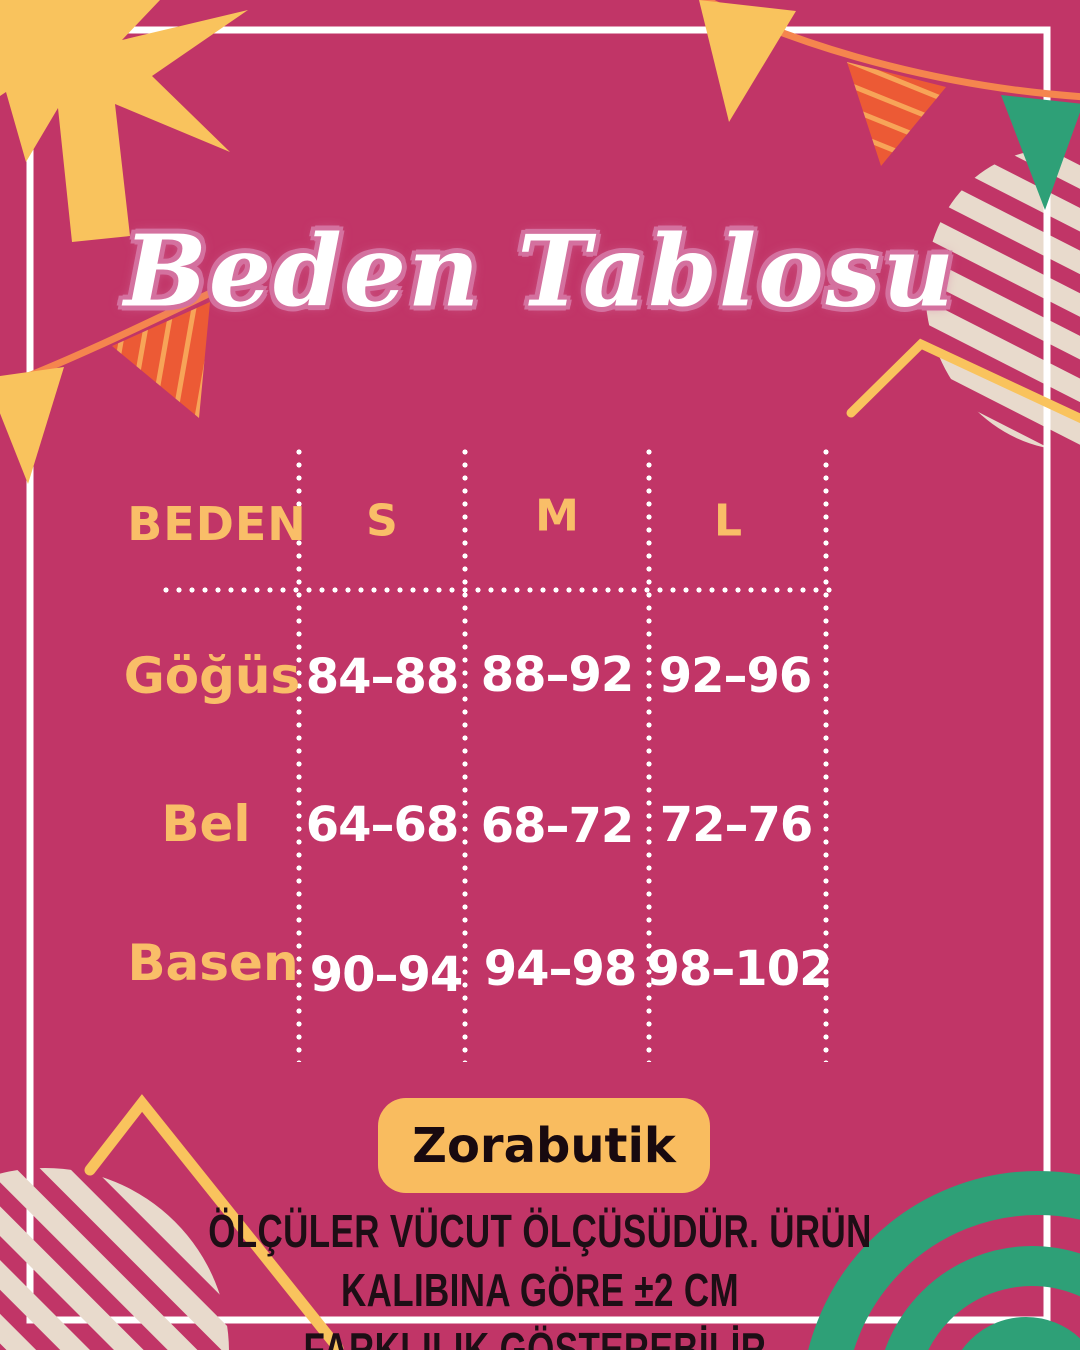 The width and height of the screenshot is (1080, 1350). What do you see at coordinates (560, 969) in the screenshot?
I see `cell-basen-m: 94–98` at bounding box center [560, 969].